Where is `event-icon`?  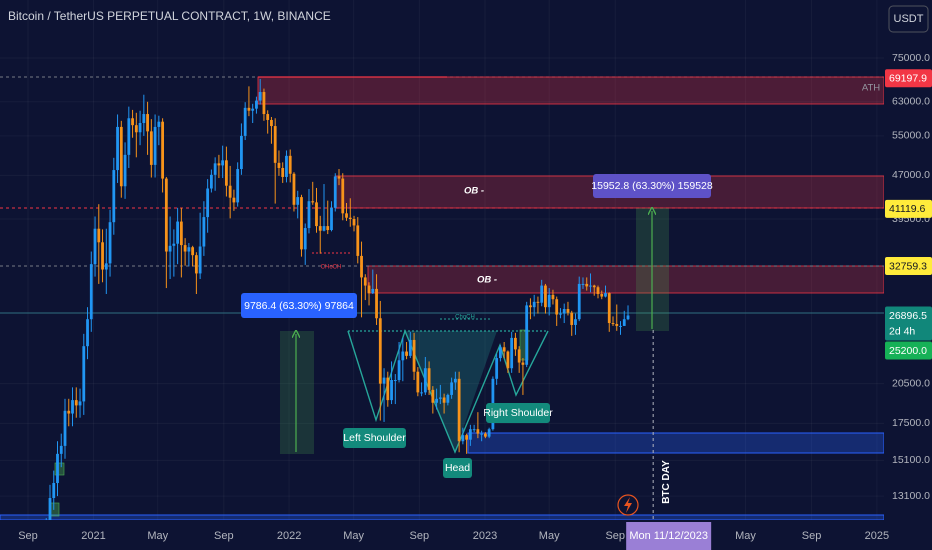
event-icon is located at coordinates (628, 505).